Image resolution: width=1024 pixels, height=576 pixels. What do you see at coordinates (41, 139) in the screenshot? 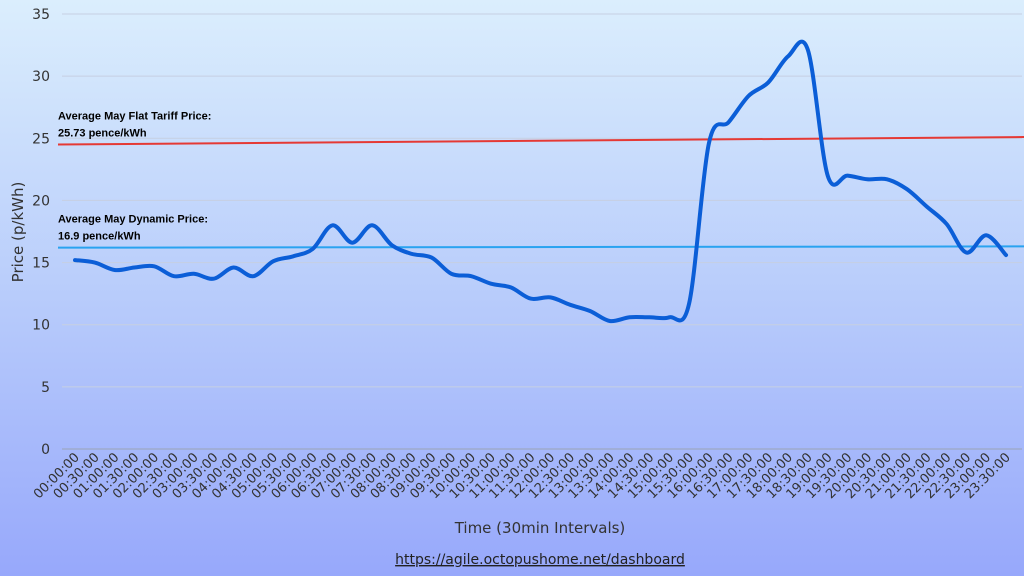
I see `y-tick-label: 25` at bounding box center [41, 139].